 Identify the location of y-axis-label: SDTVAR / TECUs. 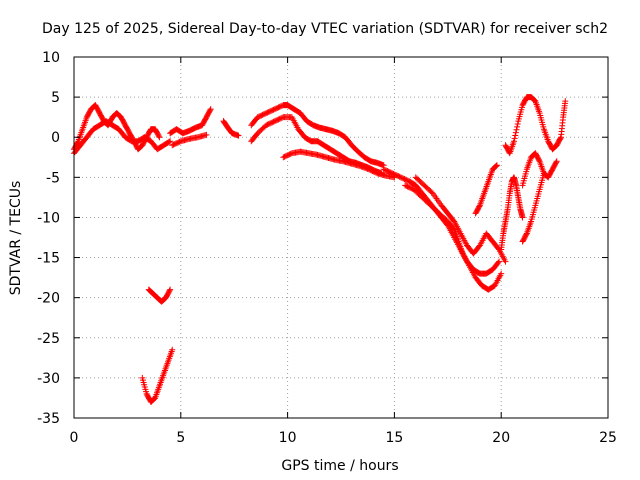
(16, 238).